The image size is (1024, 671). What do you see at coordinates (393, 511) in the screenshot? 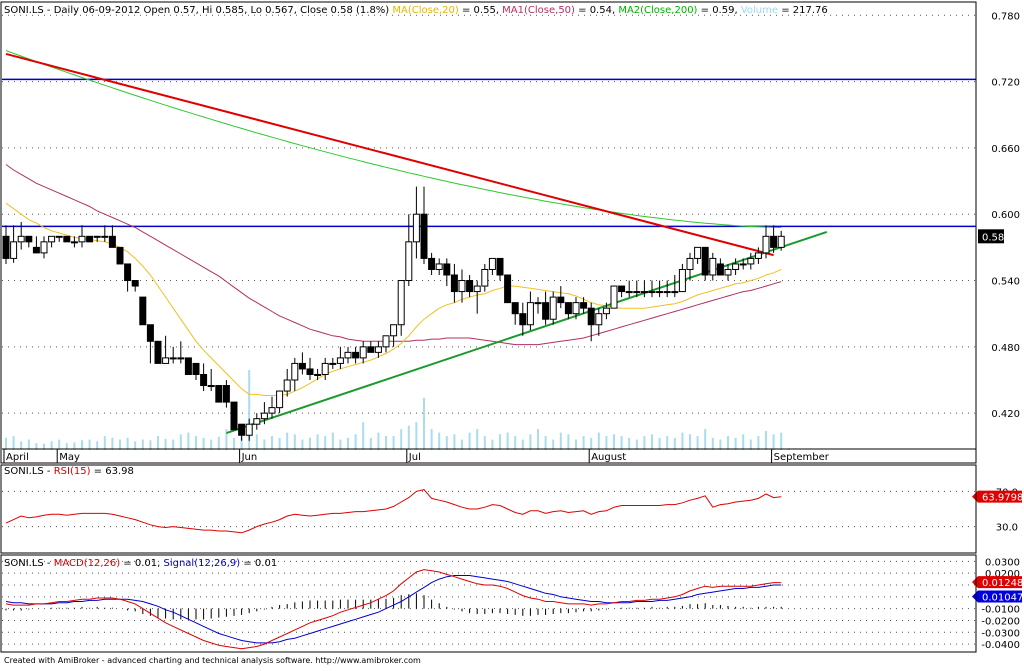
I see `rsi-line` at bounding box center [393, 511].